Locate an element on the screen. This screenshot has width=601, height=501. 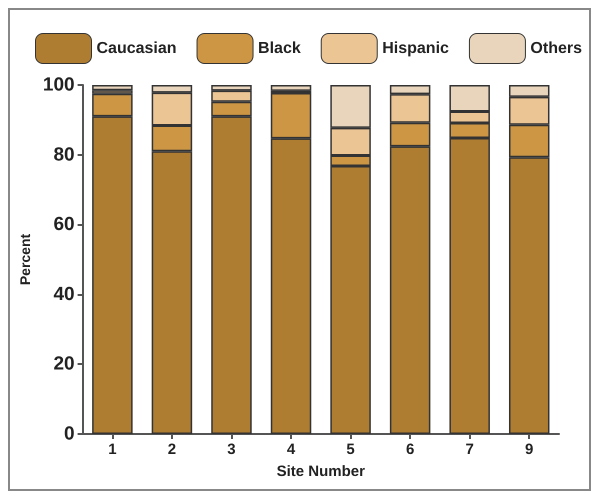
legend-label: Black is located at coordinates (279, 48).